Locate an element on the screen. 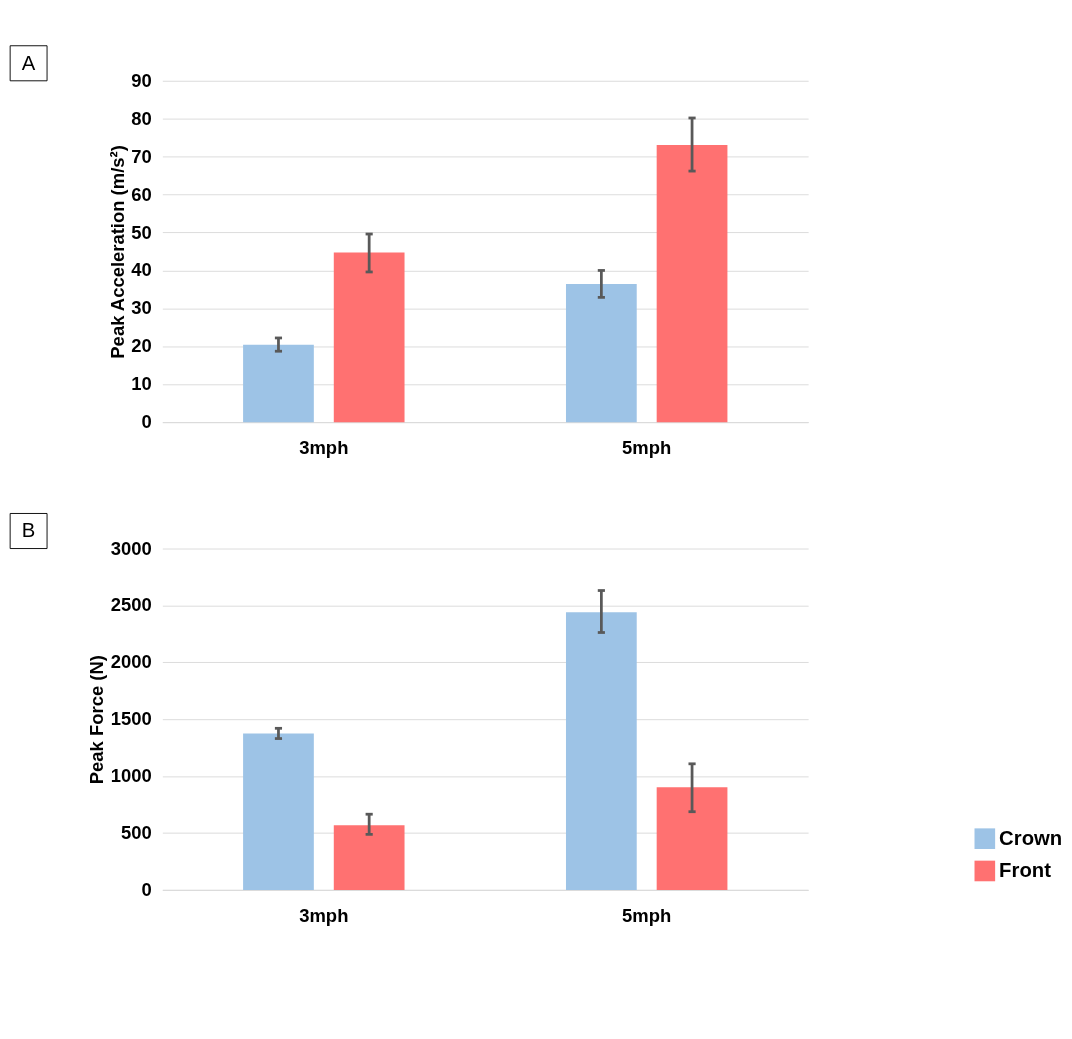  y-axis-title: Peak Acceleration (m/s²) is located at coordinates (117, 252).